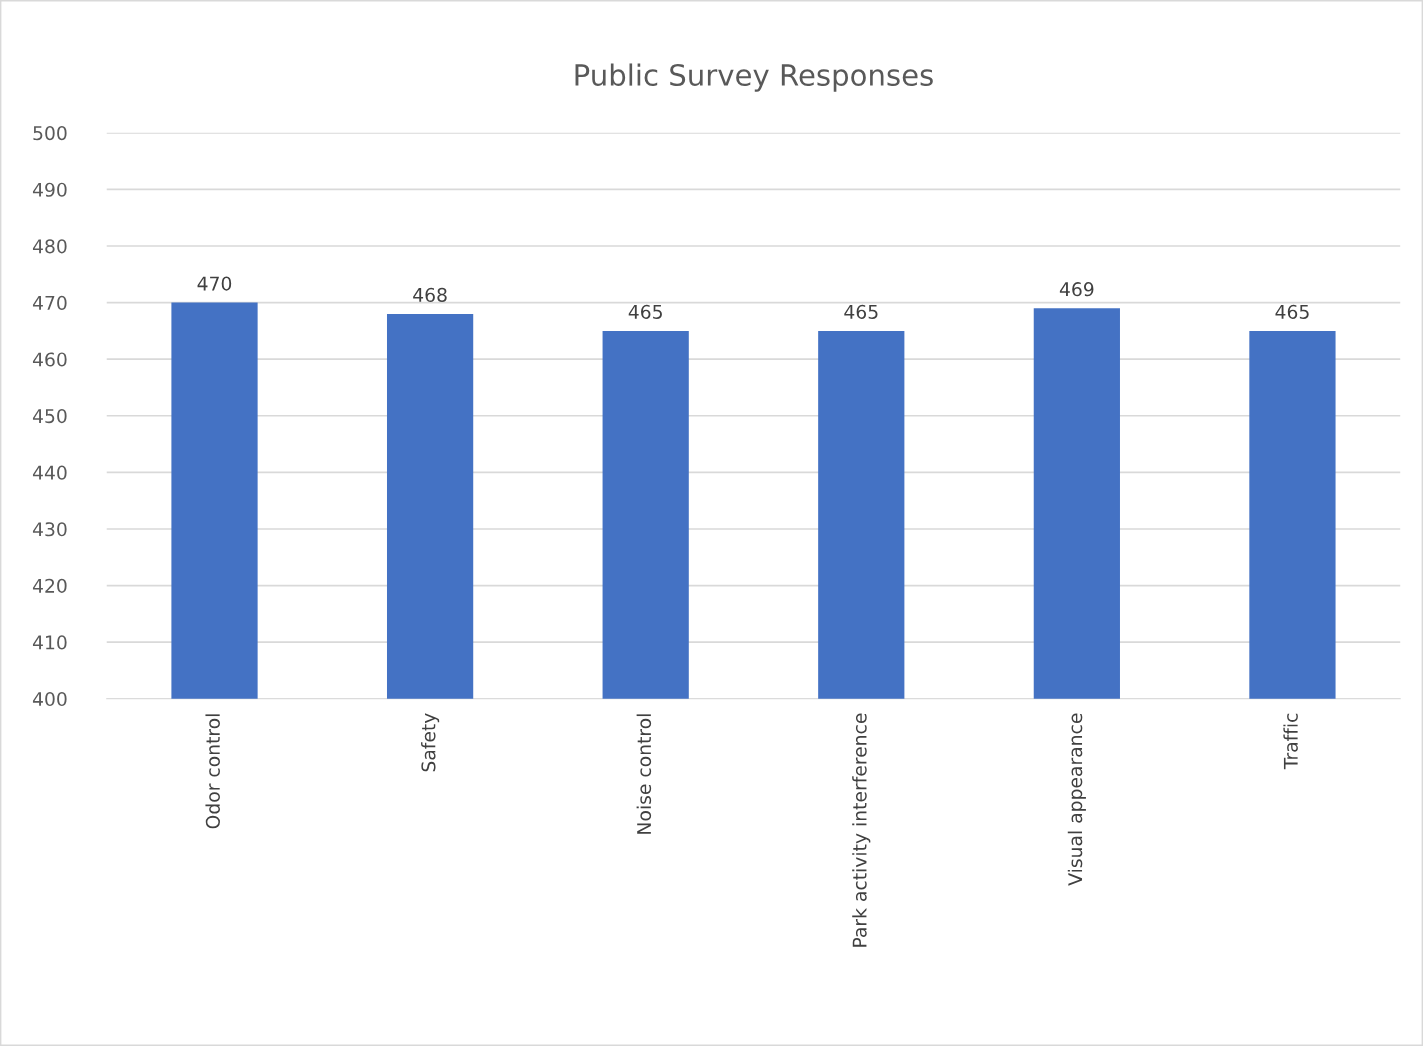 The image size is (1423, 1046). Describe the element at coordinates (49, 189) in the screenshot. I see `y-tick-label: 490` at that location.